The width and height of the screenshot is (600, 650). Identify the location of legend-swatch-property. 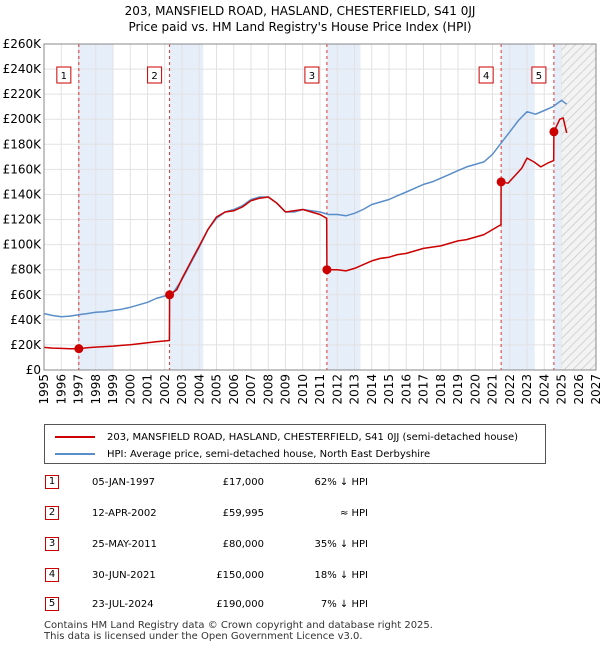
(75, 437).